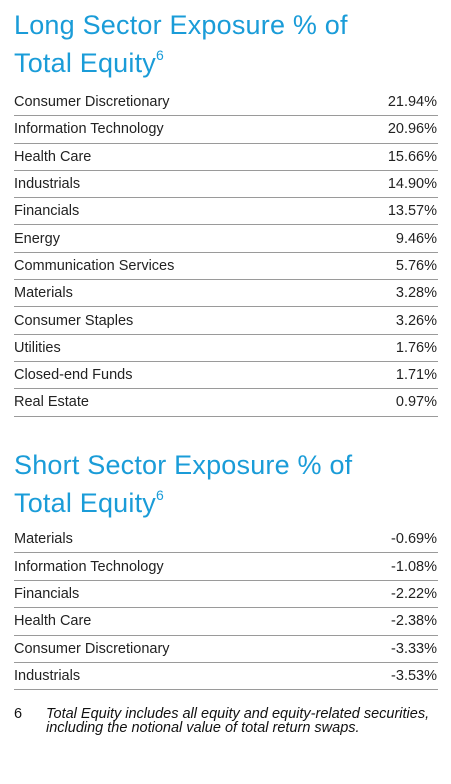 Image resolution: width=451 pixels, height=784 pixels. Describe the element at coordinates (226, 403) in the screenshot. I see `table-row: Real Estate 0.97%` at that location.